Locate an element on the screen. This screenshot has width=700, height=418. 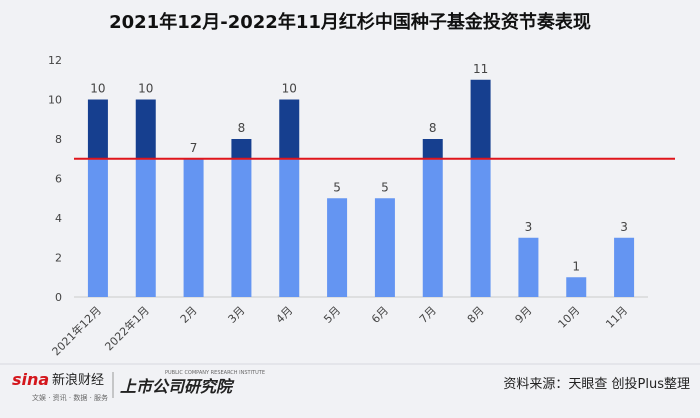
y-tick-label: 6 is located at coordinates (58, 179).